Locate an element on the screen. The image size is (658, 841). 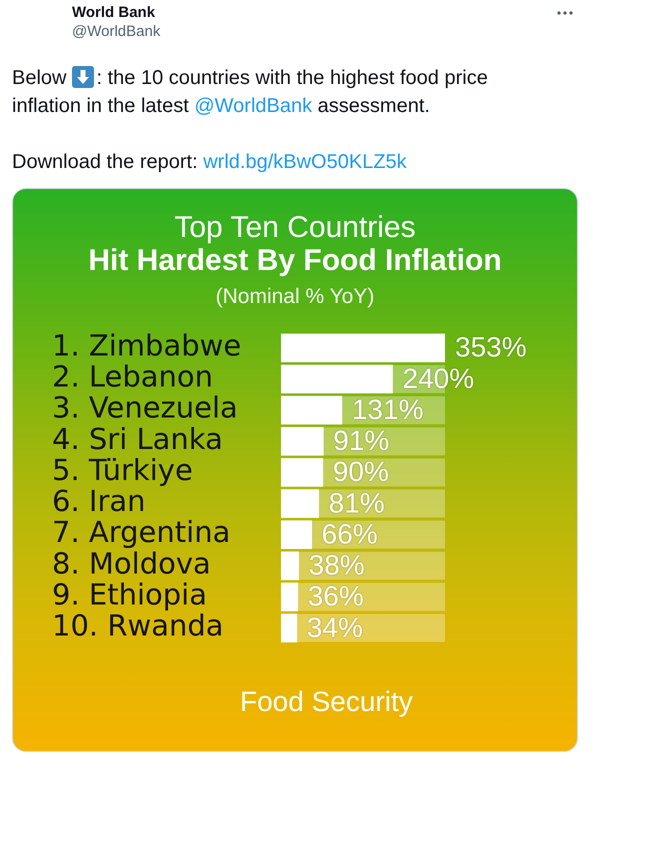
data-label: 34% is located at coordinates (334, 626).